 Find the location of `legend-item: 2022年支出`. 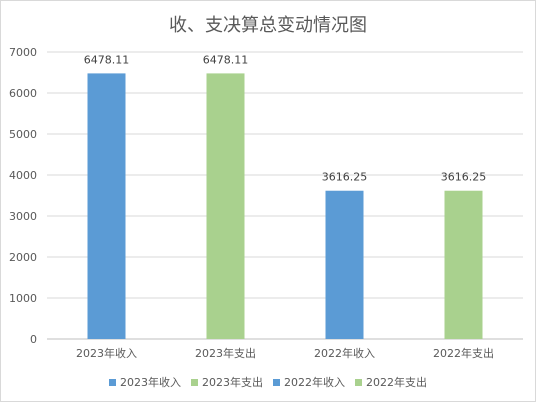

legend-item: 2022年支出 is located at coordinates (391, 382).